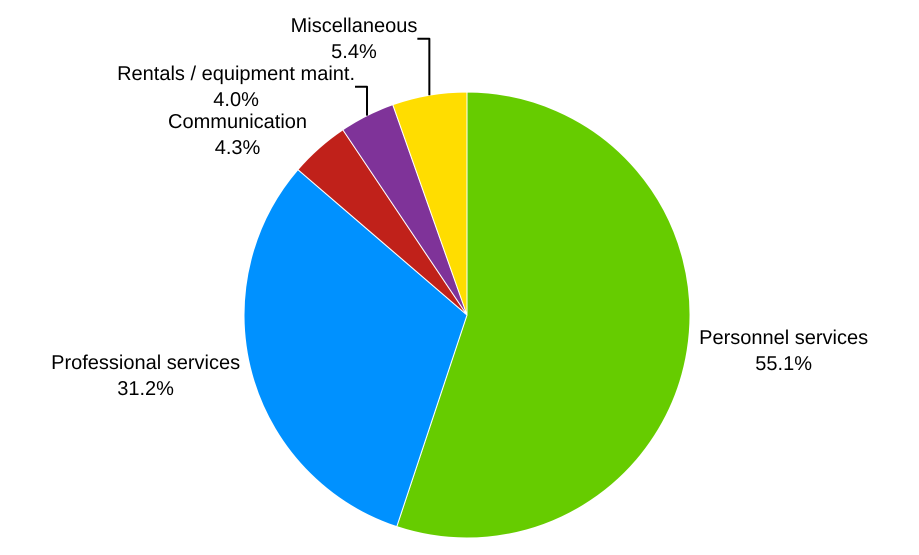 The image size is (919, 555). Describe the element at coordinates (354, 25) in the screenshot. I see `slice-label: Miscellaneous` at that location.